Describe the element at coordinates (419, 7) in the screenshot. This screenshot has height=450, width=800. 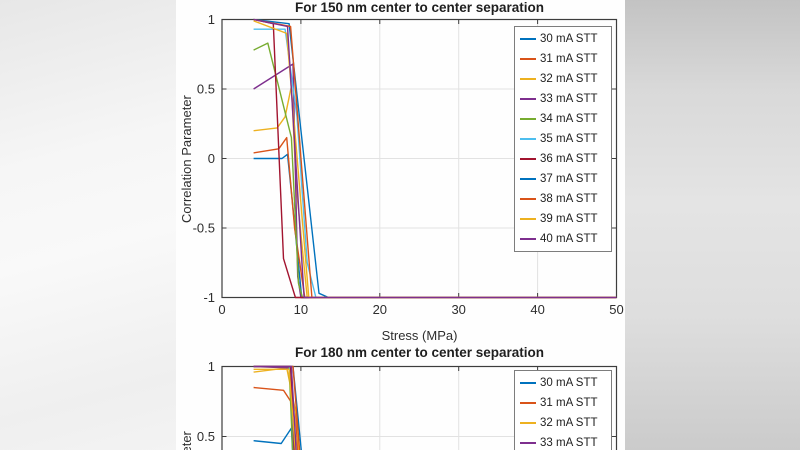
I see `chart-title-150nm: For 150 nm center to center separation` at that location.